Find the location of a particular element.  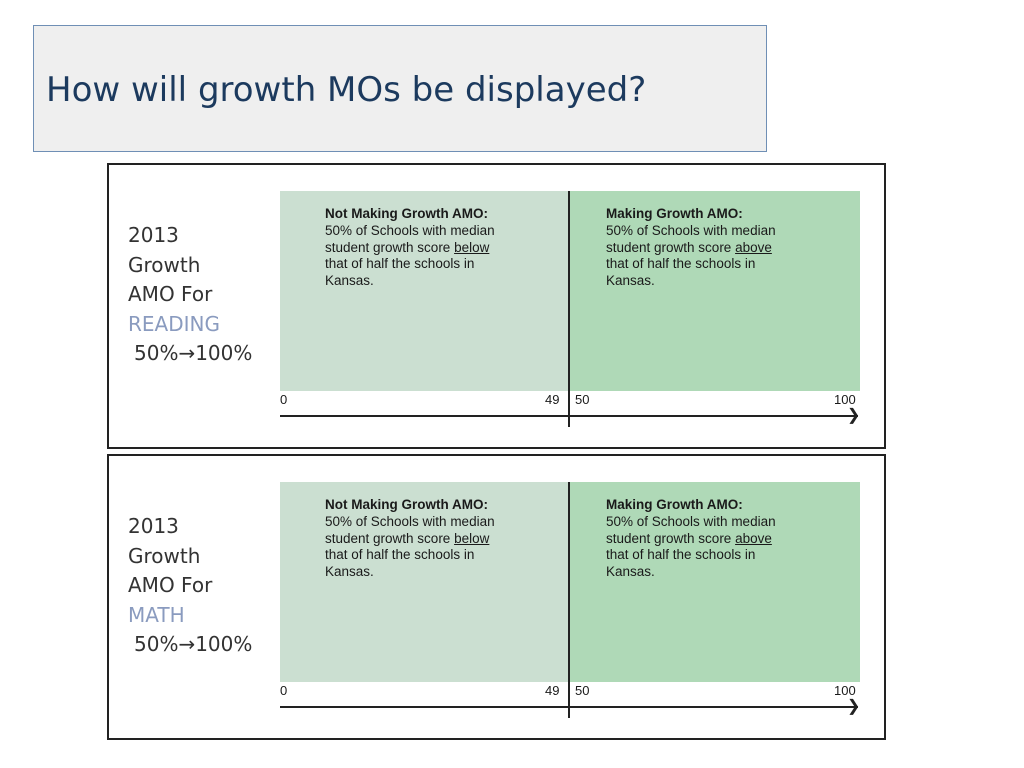

panel-subject: READING is located at coordinates (174, 323).